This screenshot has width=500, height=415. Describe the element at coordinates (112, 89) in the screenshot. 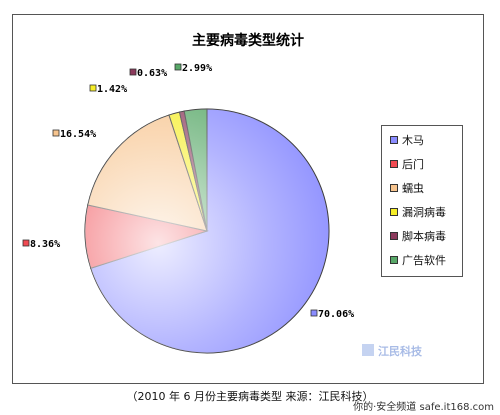

I see `data-label-3: 1.42%` at that location.